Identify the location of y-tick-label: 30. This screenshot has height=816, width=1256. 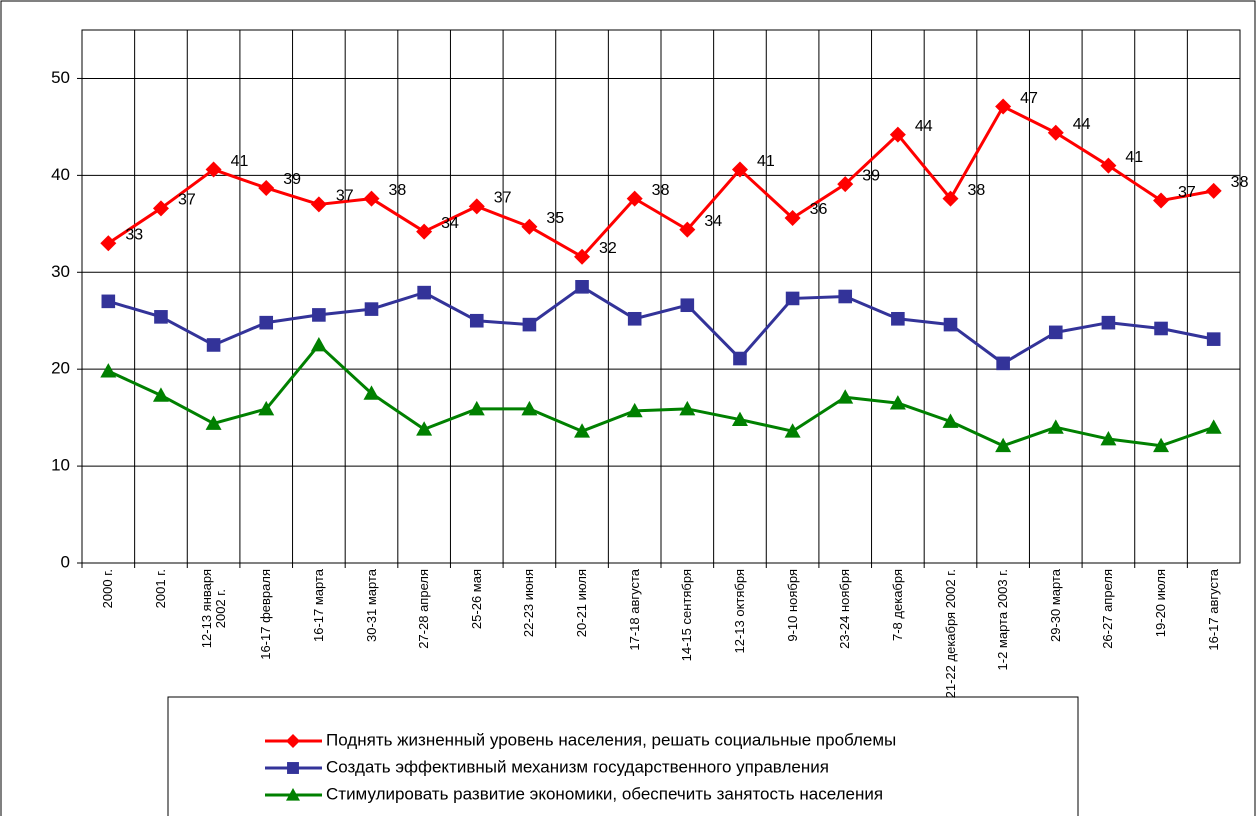
(60, 271).